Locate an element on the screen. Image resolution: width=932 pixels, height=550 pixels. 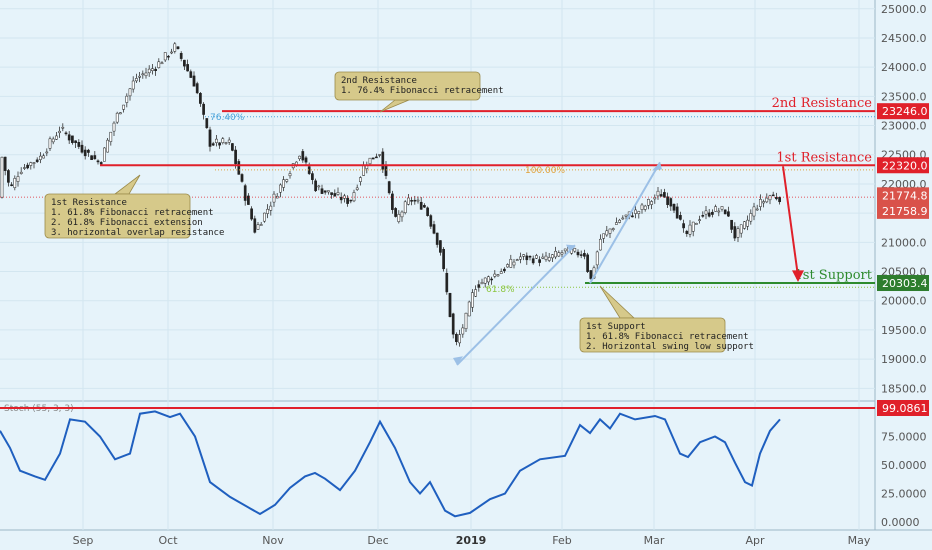
badge-2nd-resistance-bg is located at coordinates (903, 111).